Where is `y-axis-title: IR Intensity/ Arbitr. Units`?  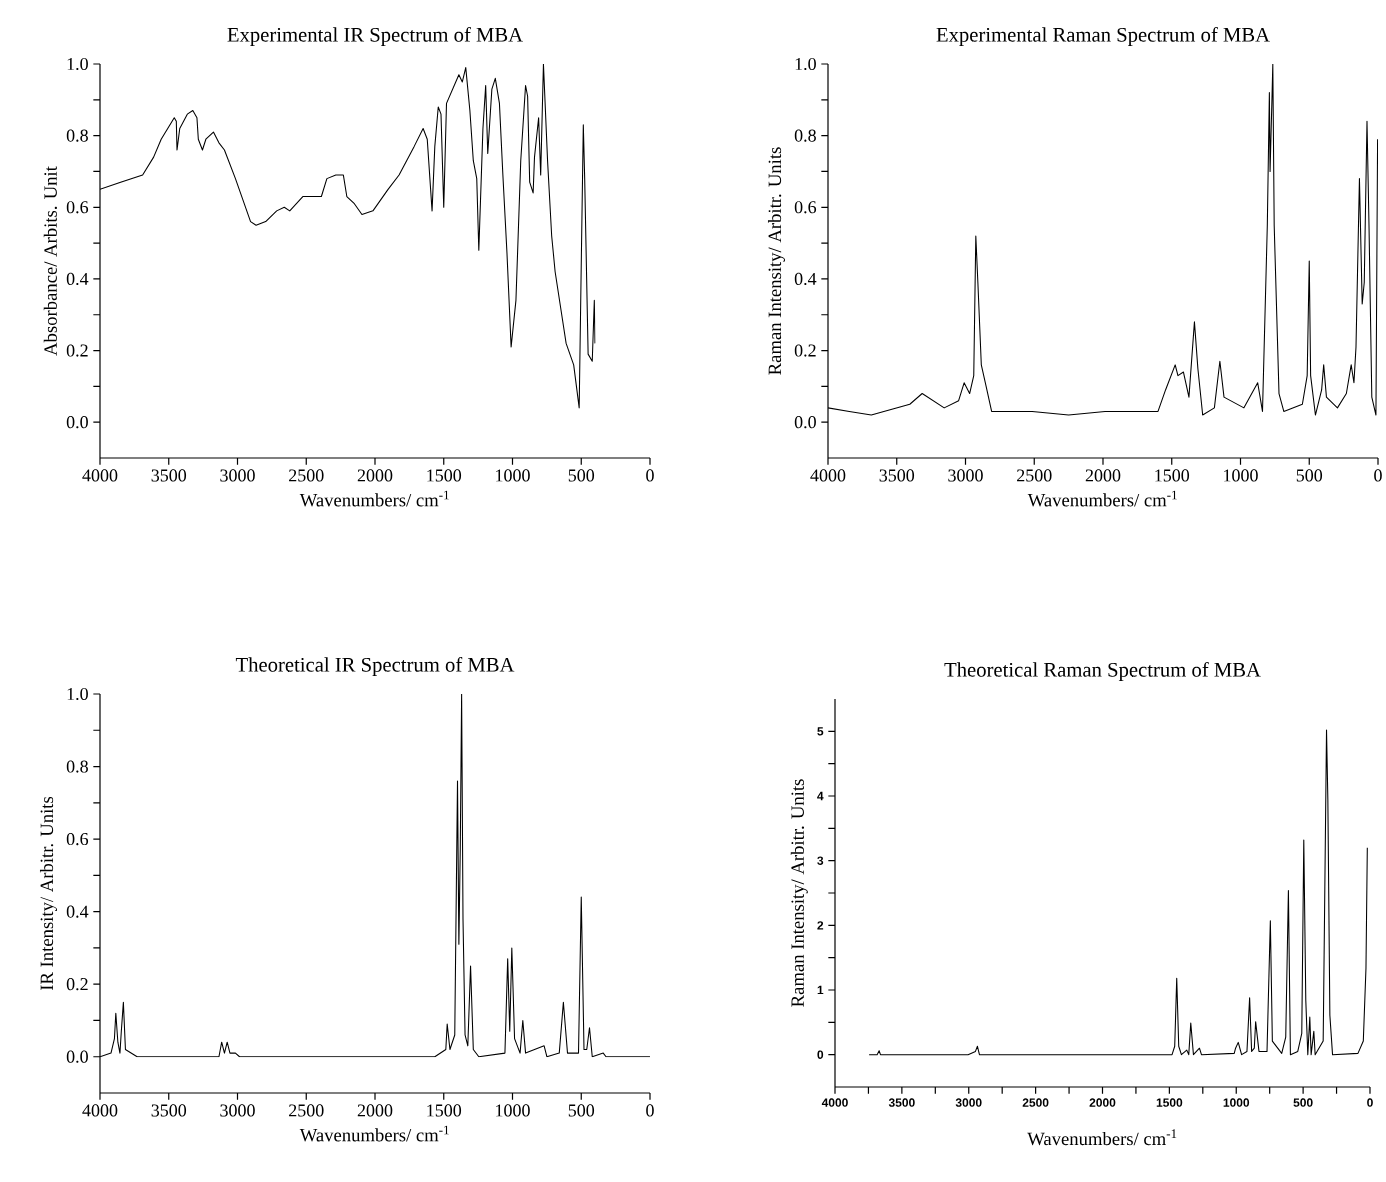 y-axis-title: IR Intensity/ Arbitr. Units is located at coordinates (48, 893).